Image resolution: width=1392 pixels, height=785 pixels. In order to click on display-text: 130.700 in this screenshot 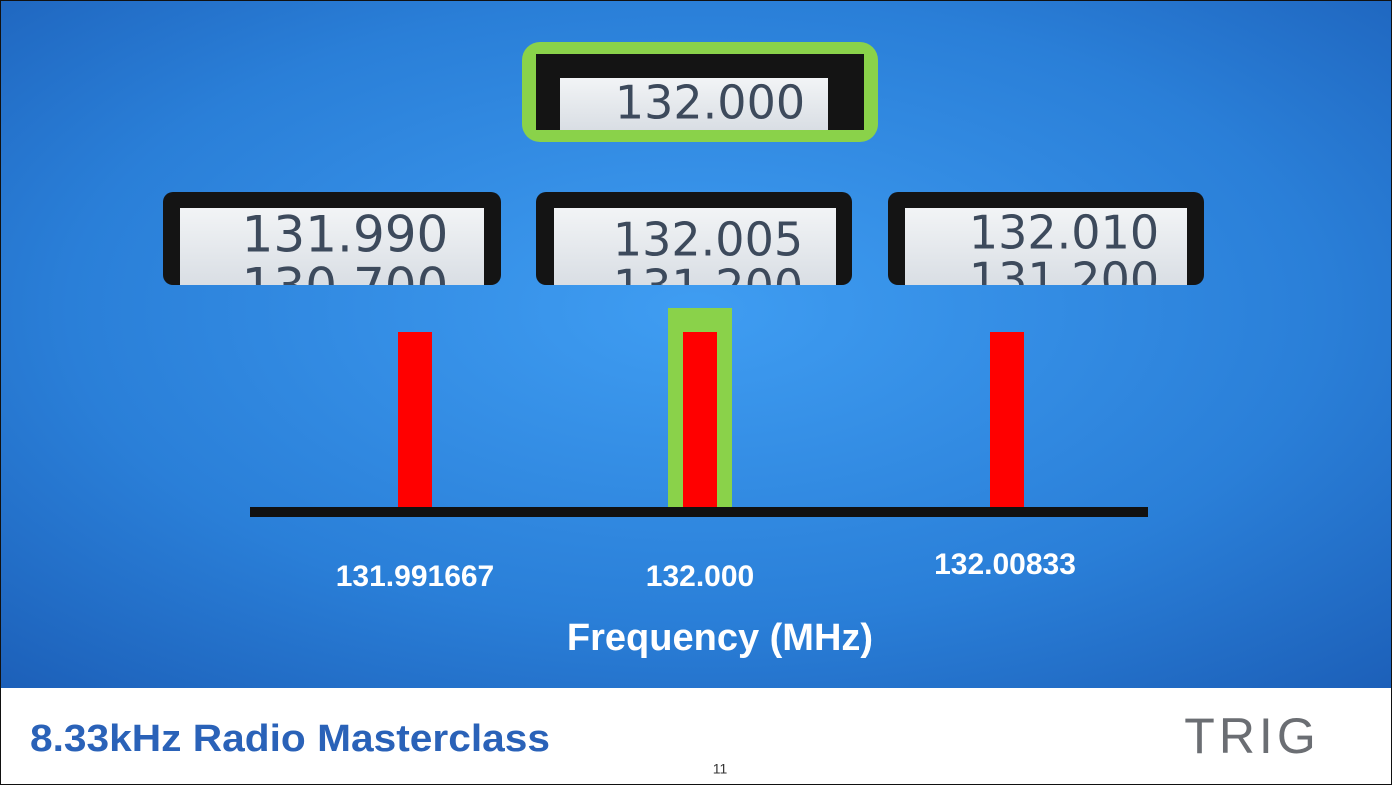, I will do `click(345, 287)`.